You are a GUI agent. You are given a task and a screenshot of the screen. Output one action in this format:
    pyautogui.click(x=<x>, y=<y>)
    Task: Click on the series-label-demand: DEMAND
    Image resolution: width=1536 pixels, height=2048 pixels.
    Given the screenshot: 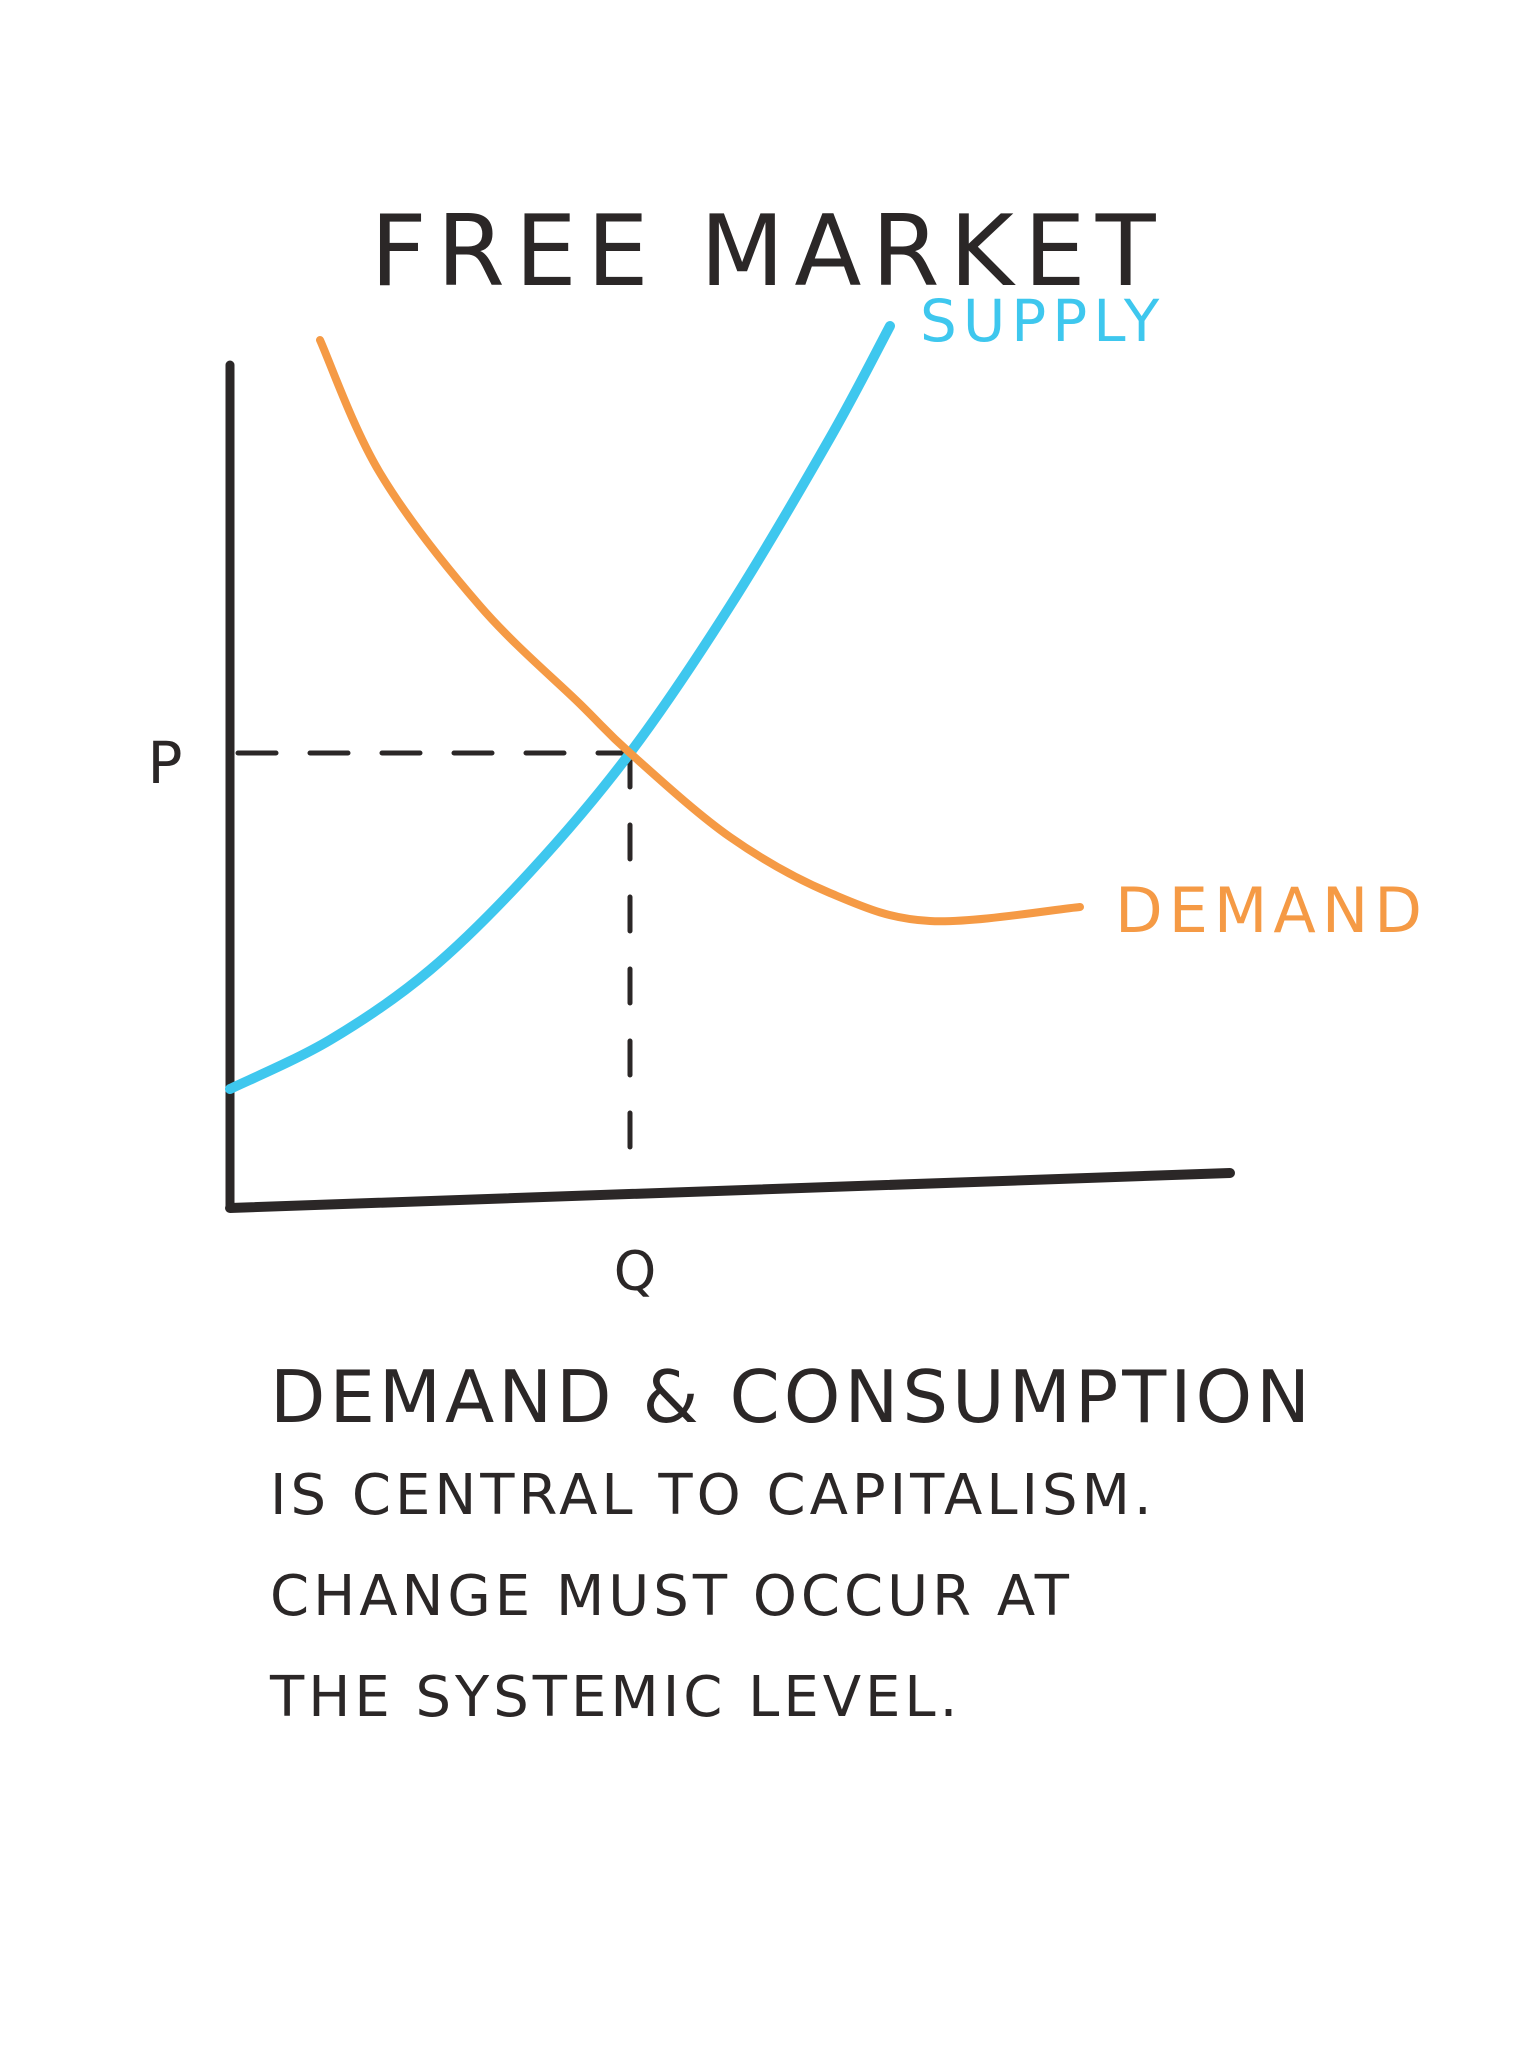 What is the action you would take?
    pyautogui.click(x=1271, y=910)
    